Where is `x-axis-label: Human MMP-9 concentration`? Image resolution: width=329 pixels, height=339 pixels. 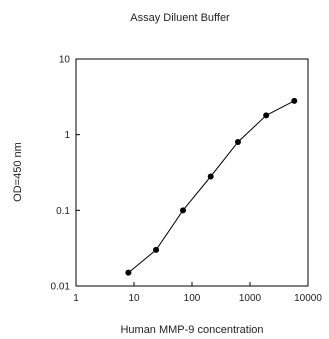 x-axis-label: Human MMP-9 concentration is located at coordinates (191, 330).